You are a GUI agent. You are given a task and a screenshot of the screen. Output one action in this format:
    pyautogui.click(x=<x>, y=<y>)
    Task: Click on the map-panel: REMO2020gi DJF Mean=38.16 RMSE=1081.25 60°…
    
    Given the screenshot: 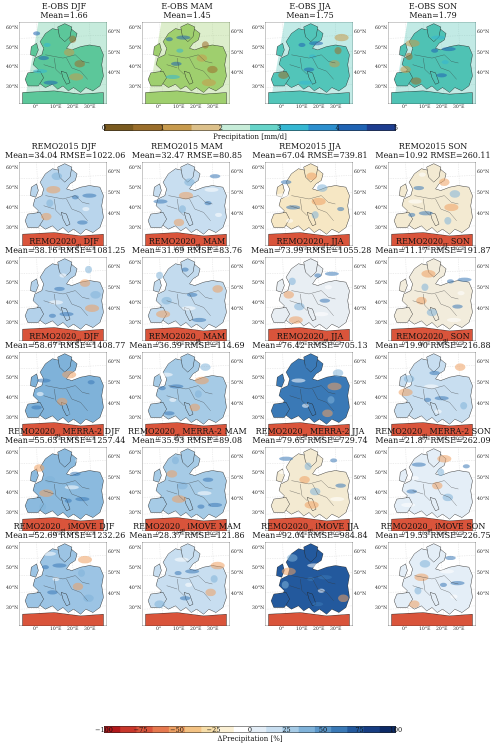 What is the action you would take?
    pyautogui.click(x=65, y=292)
    